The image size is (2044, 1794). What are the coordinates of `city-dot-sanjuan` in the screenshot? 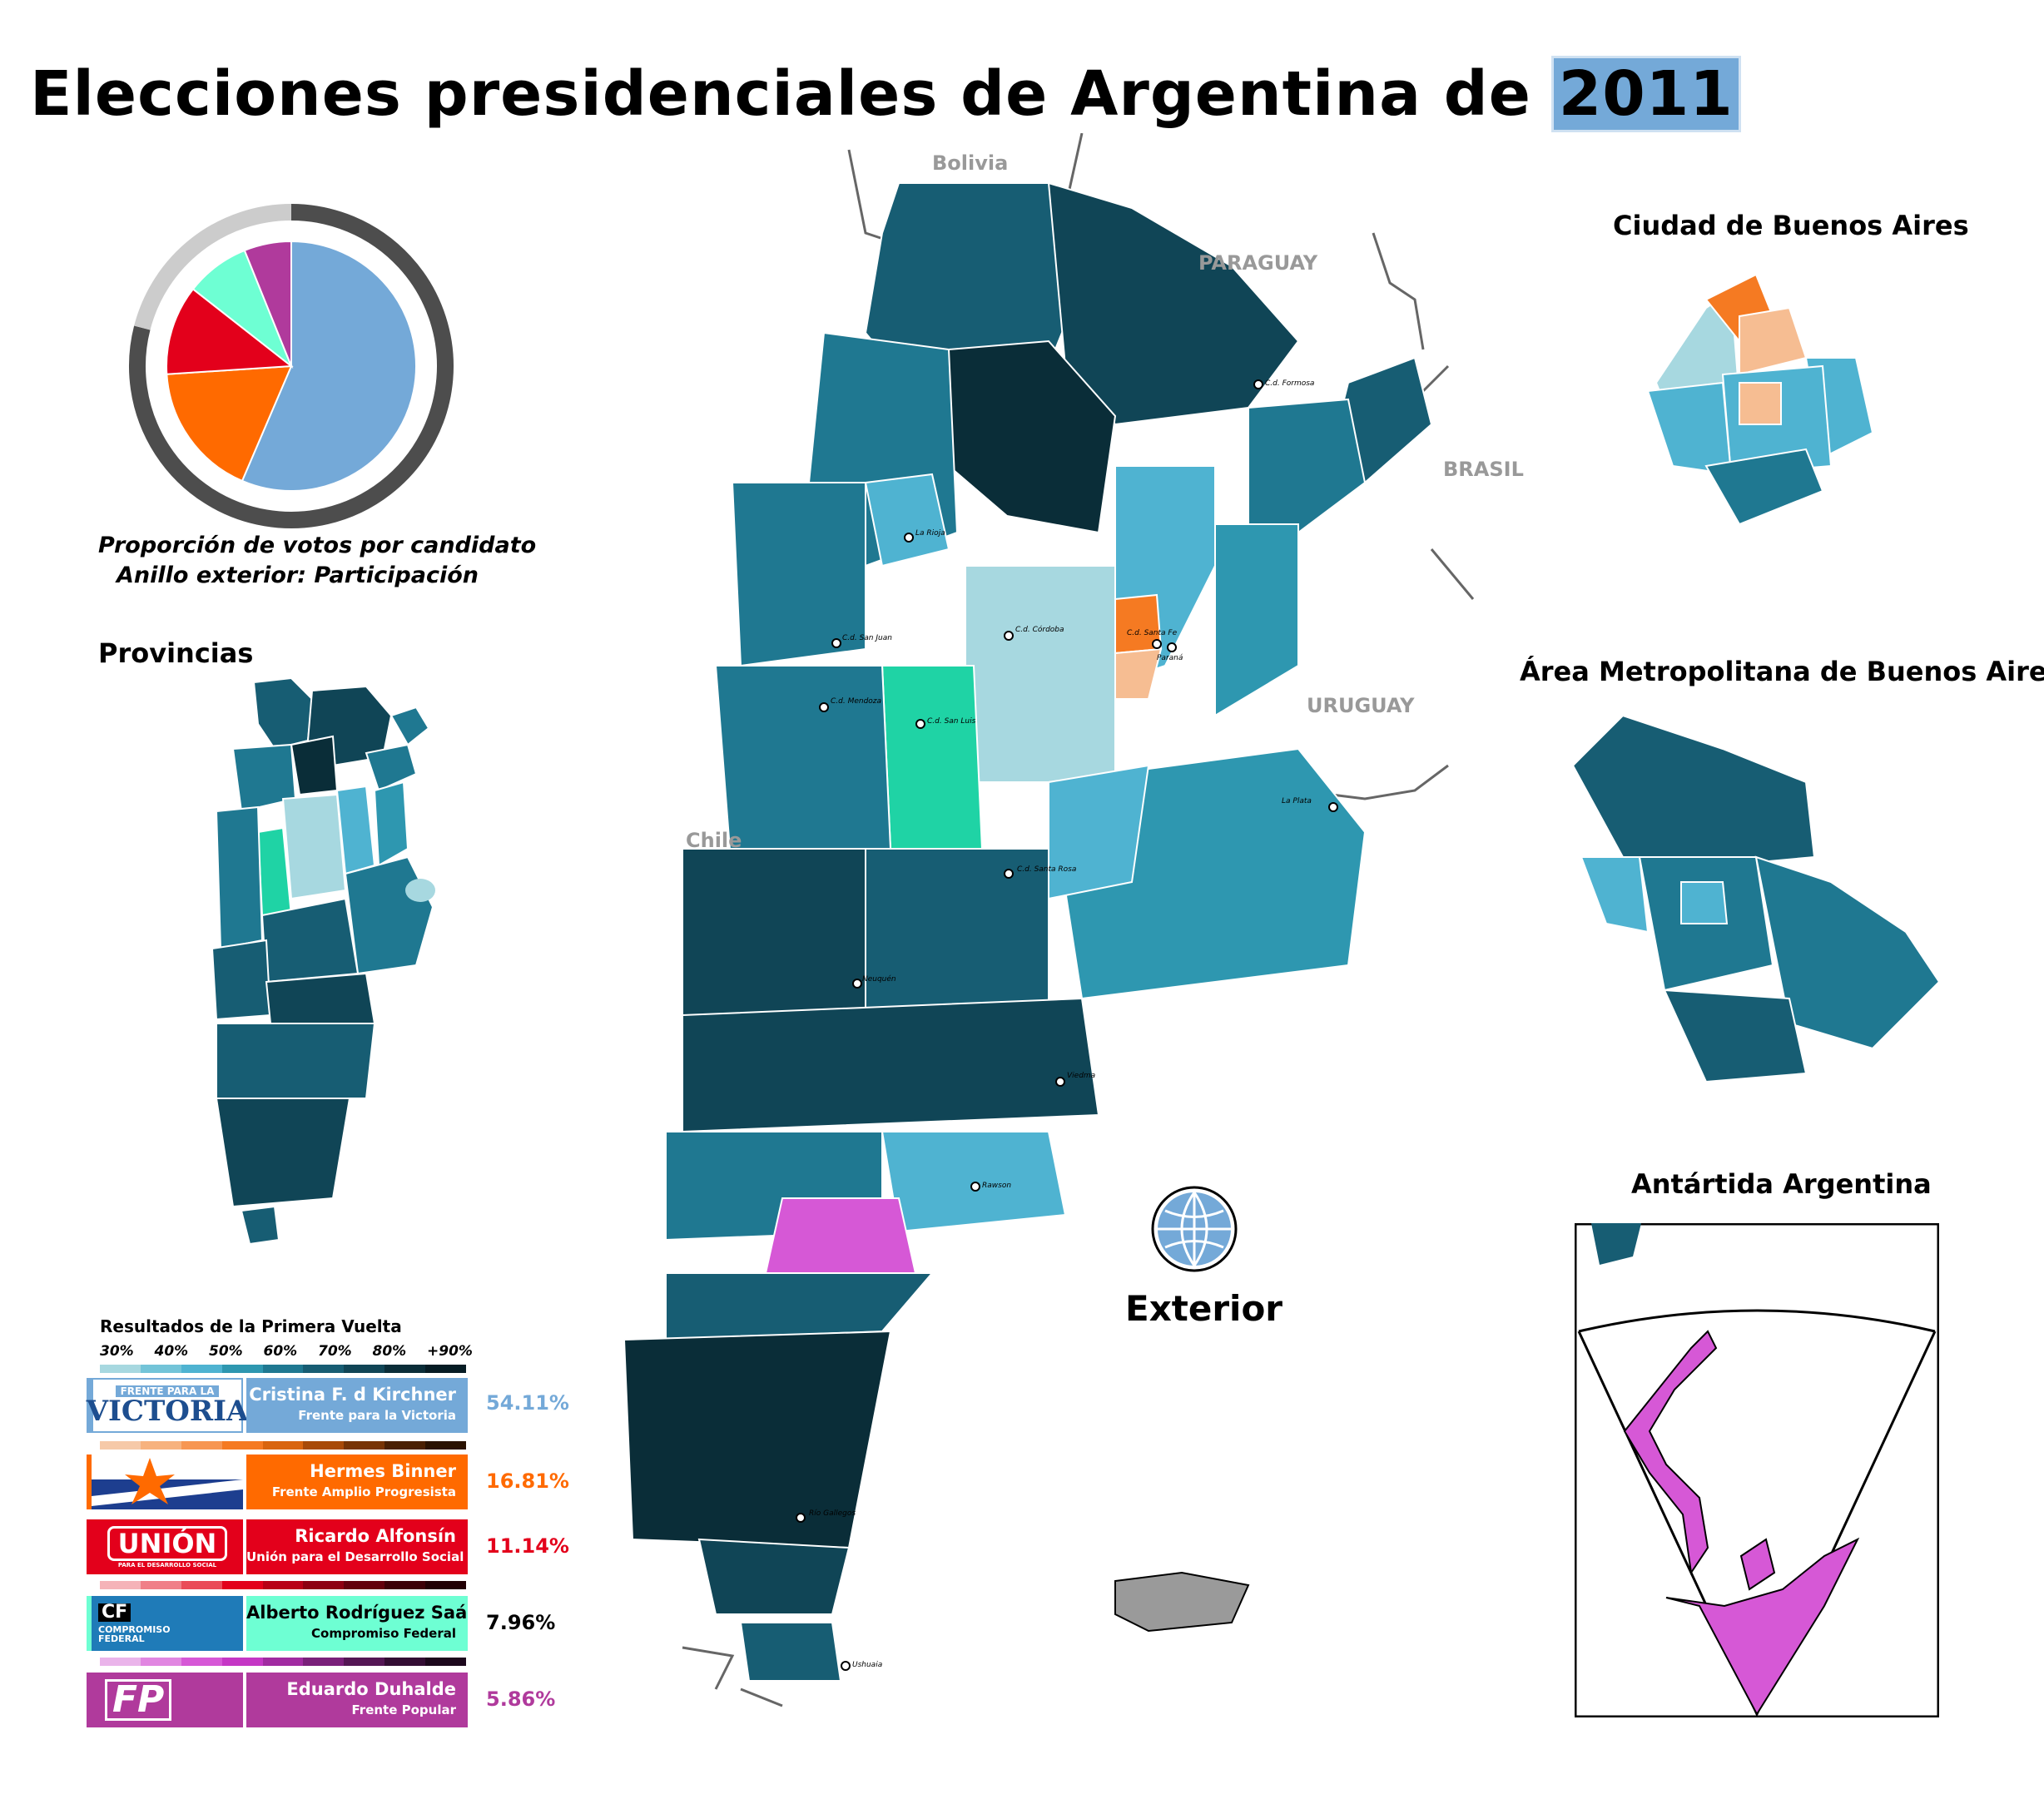 It's located at (836, 643).